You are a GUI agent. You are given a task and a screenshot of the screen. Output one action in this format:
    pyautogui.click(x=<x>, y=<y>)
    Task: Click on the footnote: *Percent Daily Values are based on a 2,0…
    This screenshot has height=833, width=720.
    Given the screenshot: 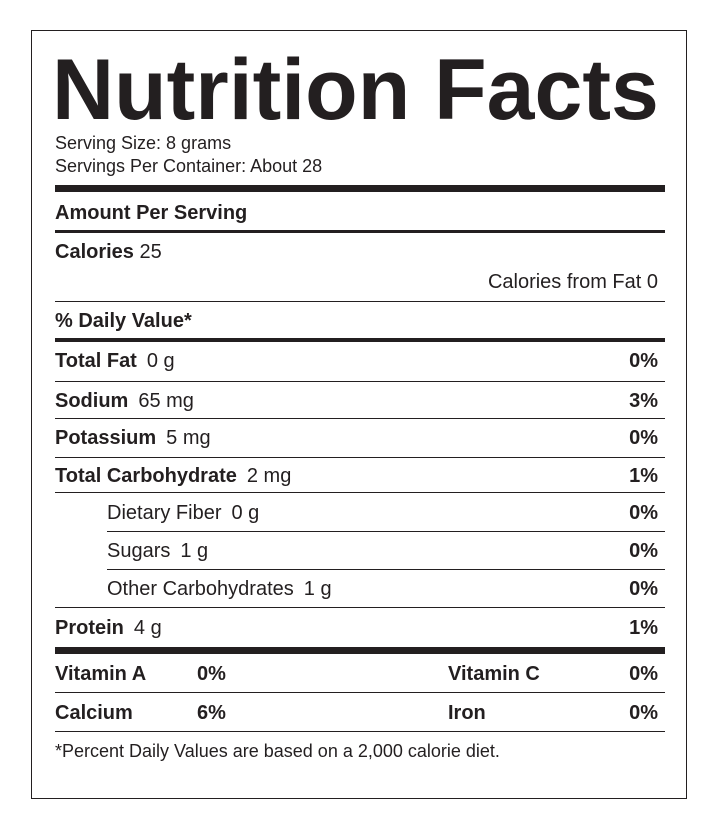 What is the action you would take?
    pyautogui.click(x=277, y=751)
    